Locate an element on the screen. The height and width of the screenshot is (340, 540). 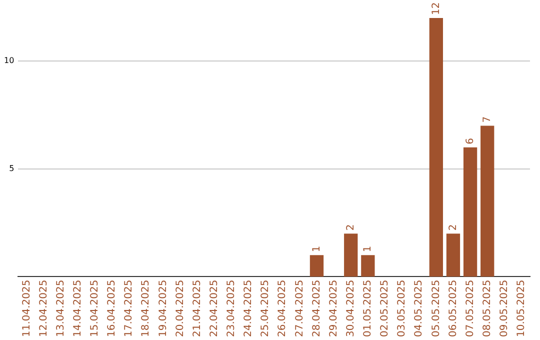
x-tick-label: 28.04.2025 is located at coordinates (316, 309).